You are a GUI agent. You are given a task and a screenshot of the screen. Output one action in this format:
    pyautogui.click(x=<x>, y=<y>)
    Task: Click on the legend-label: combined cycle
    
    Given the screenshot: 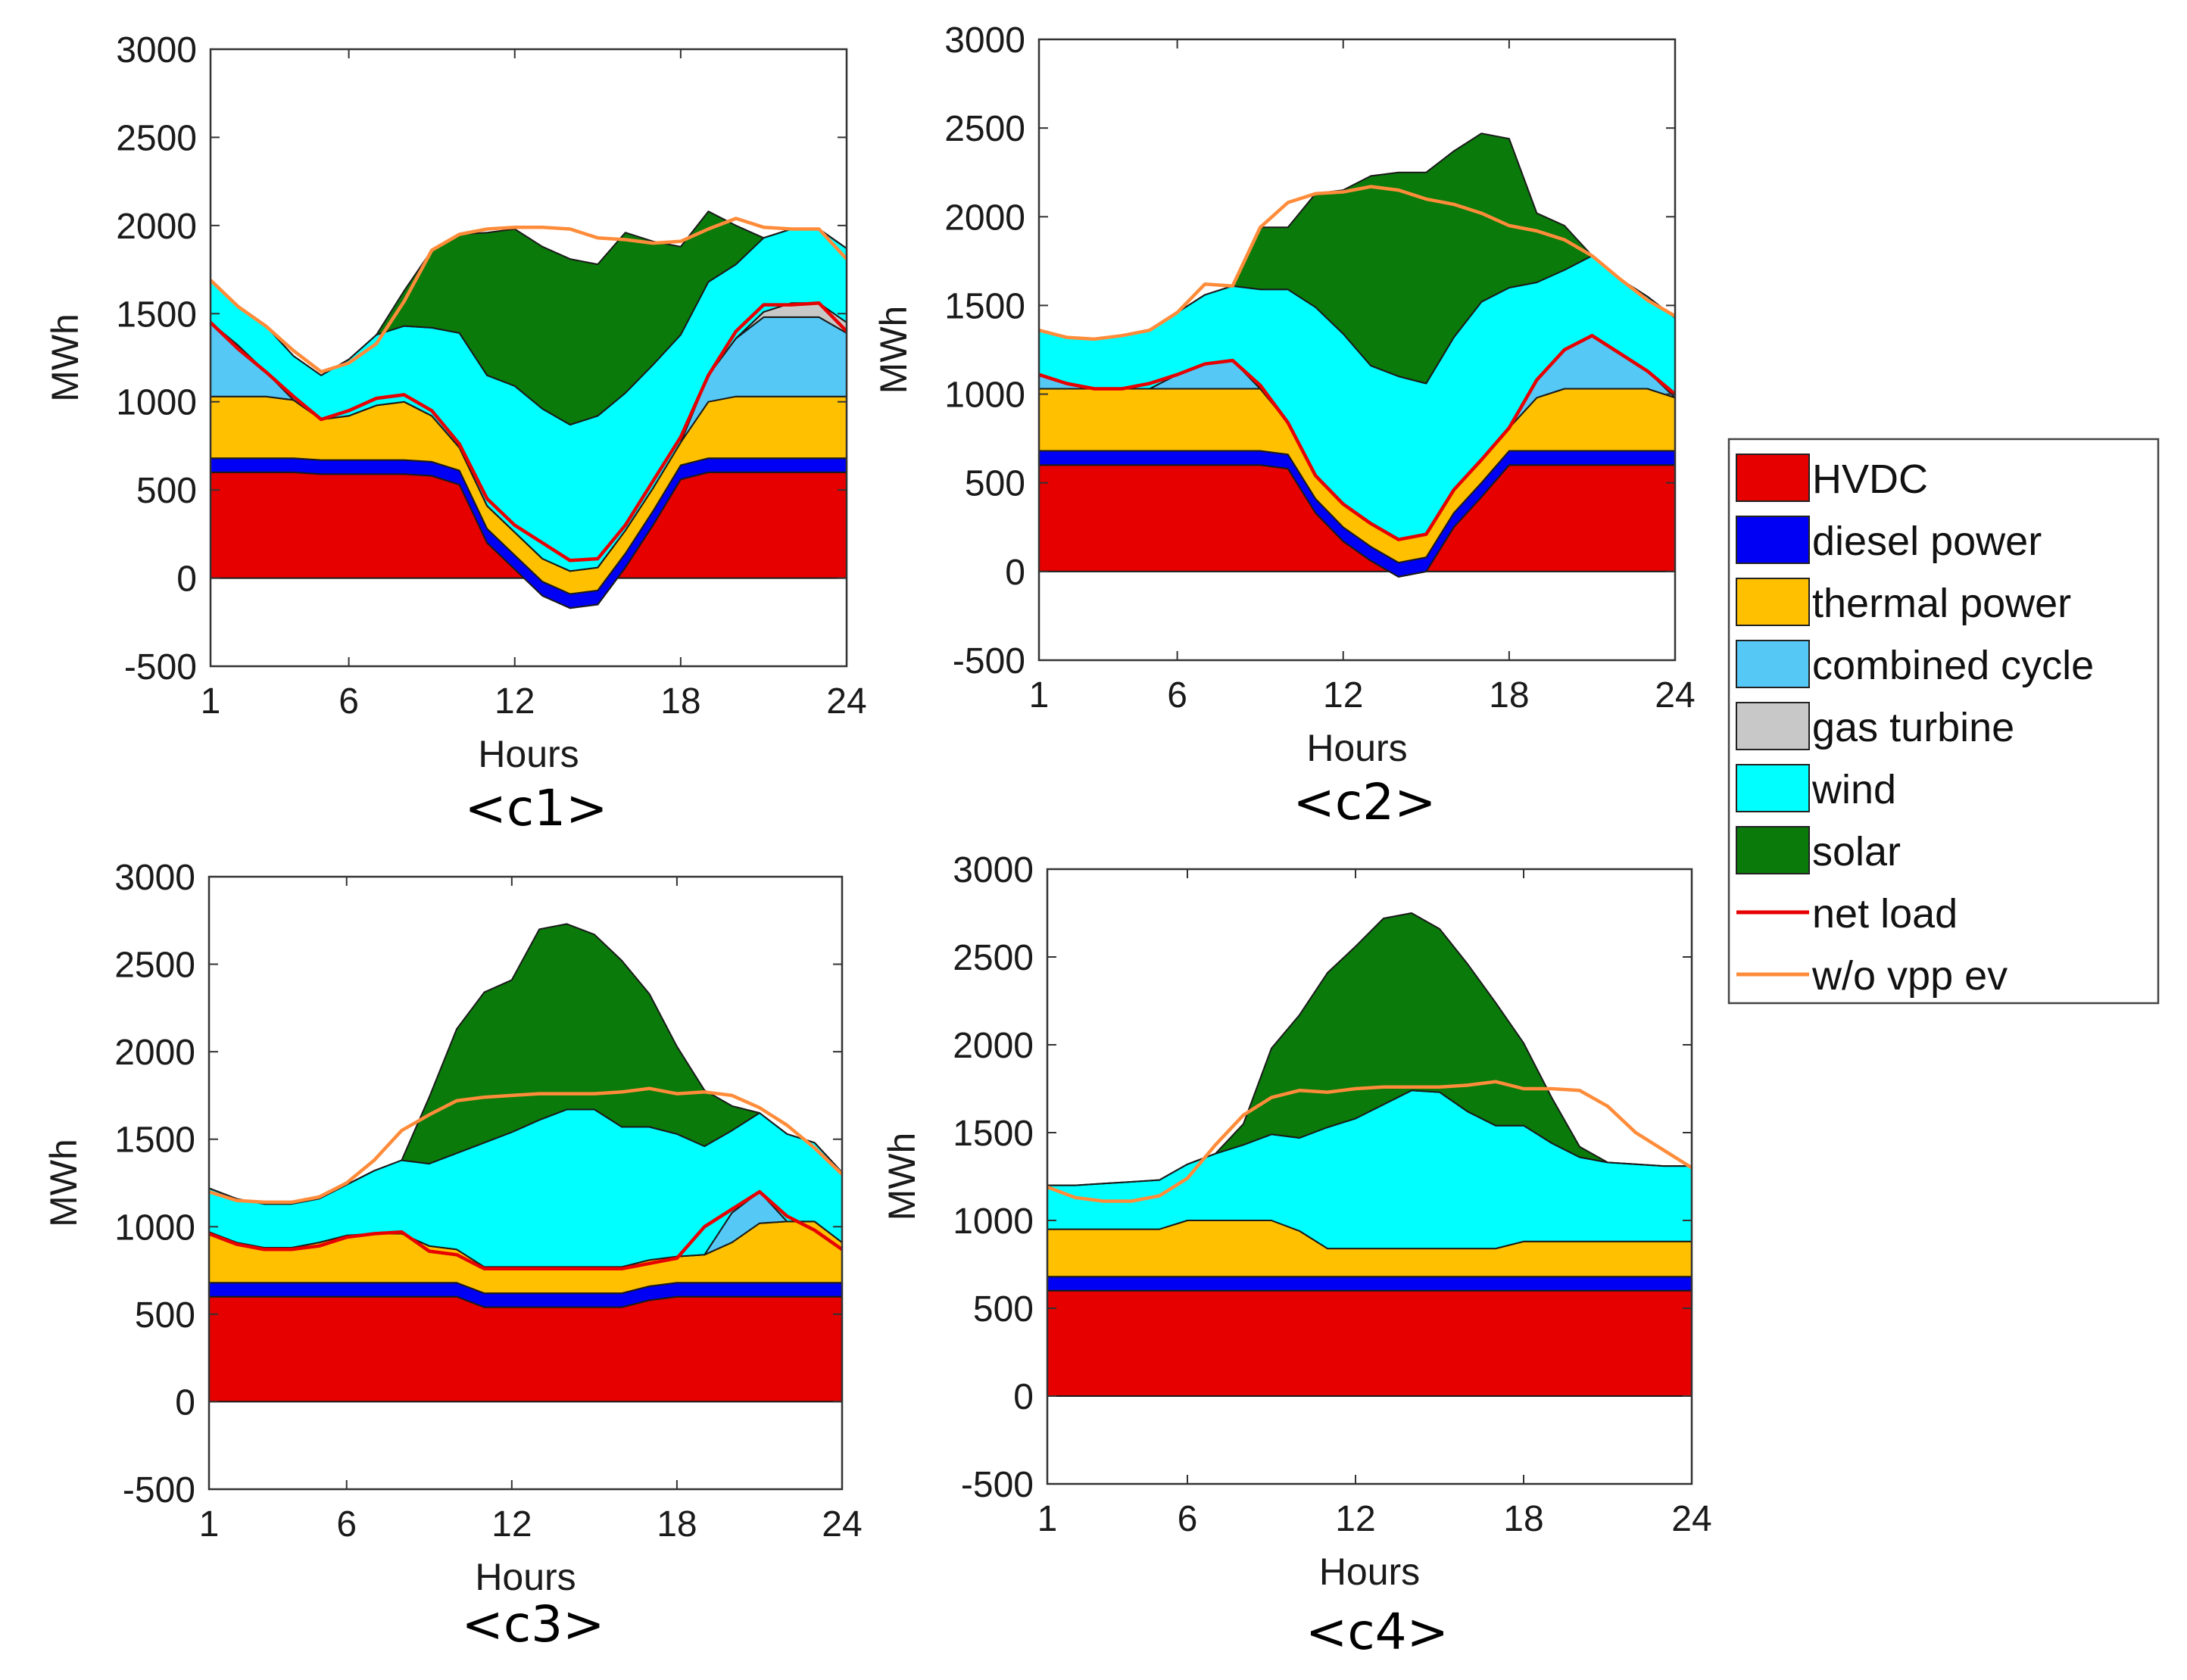 What is the action you would take?
    pyautogui.click(x=1953, y=665)
    